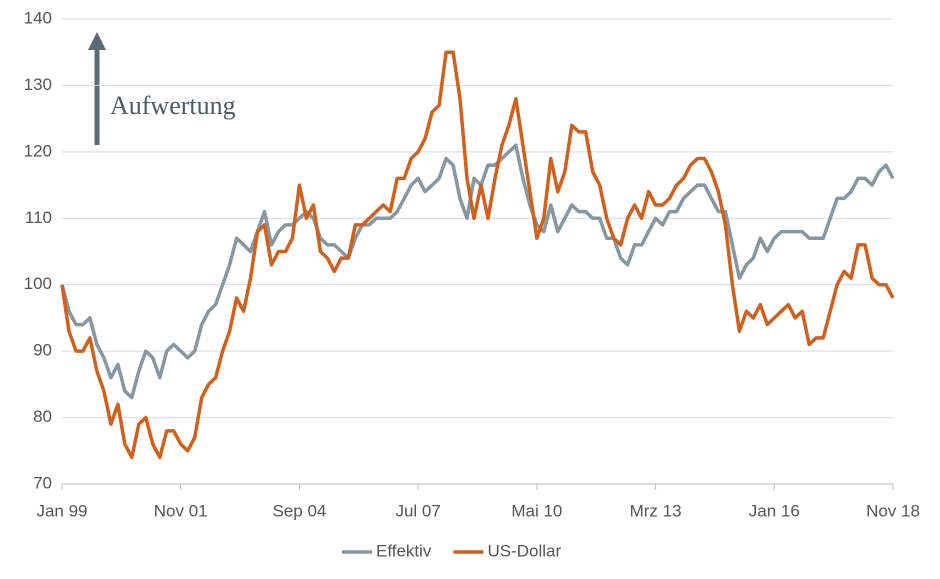  What do you see at coordinates (774, 510) in the screenshot?
I see `x-tick-label: Jan 16` at bounding box center [774, 510].